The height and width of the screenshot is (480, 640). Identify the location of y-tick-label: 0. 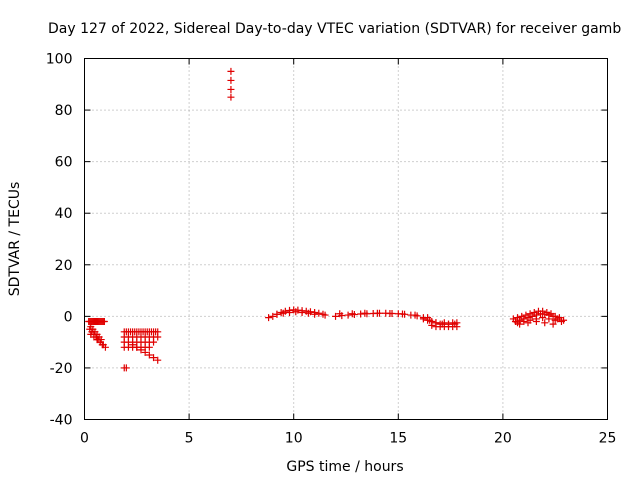
(68, 317).